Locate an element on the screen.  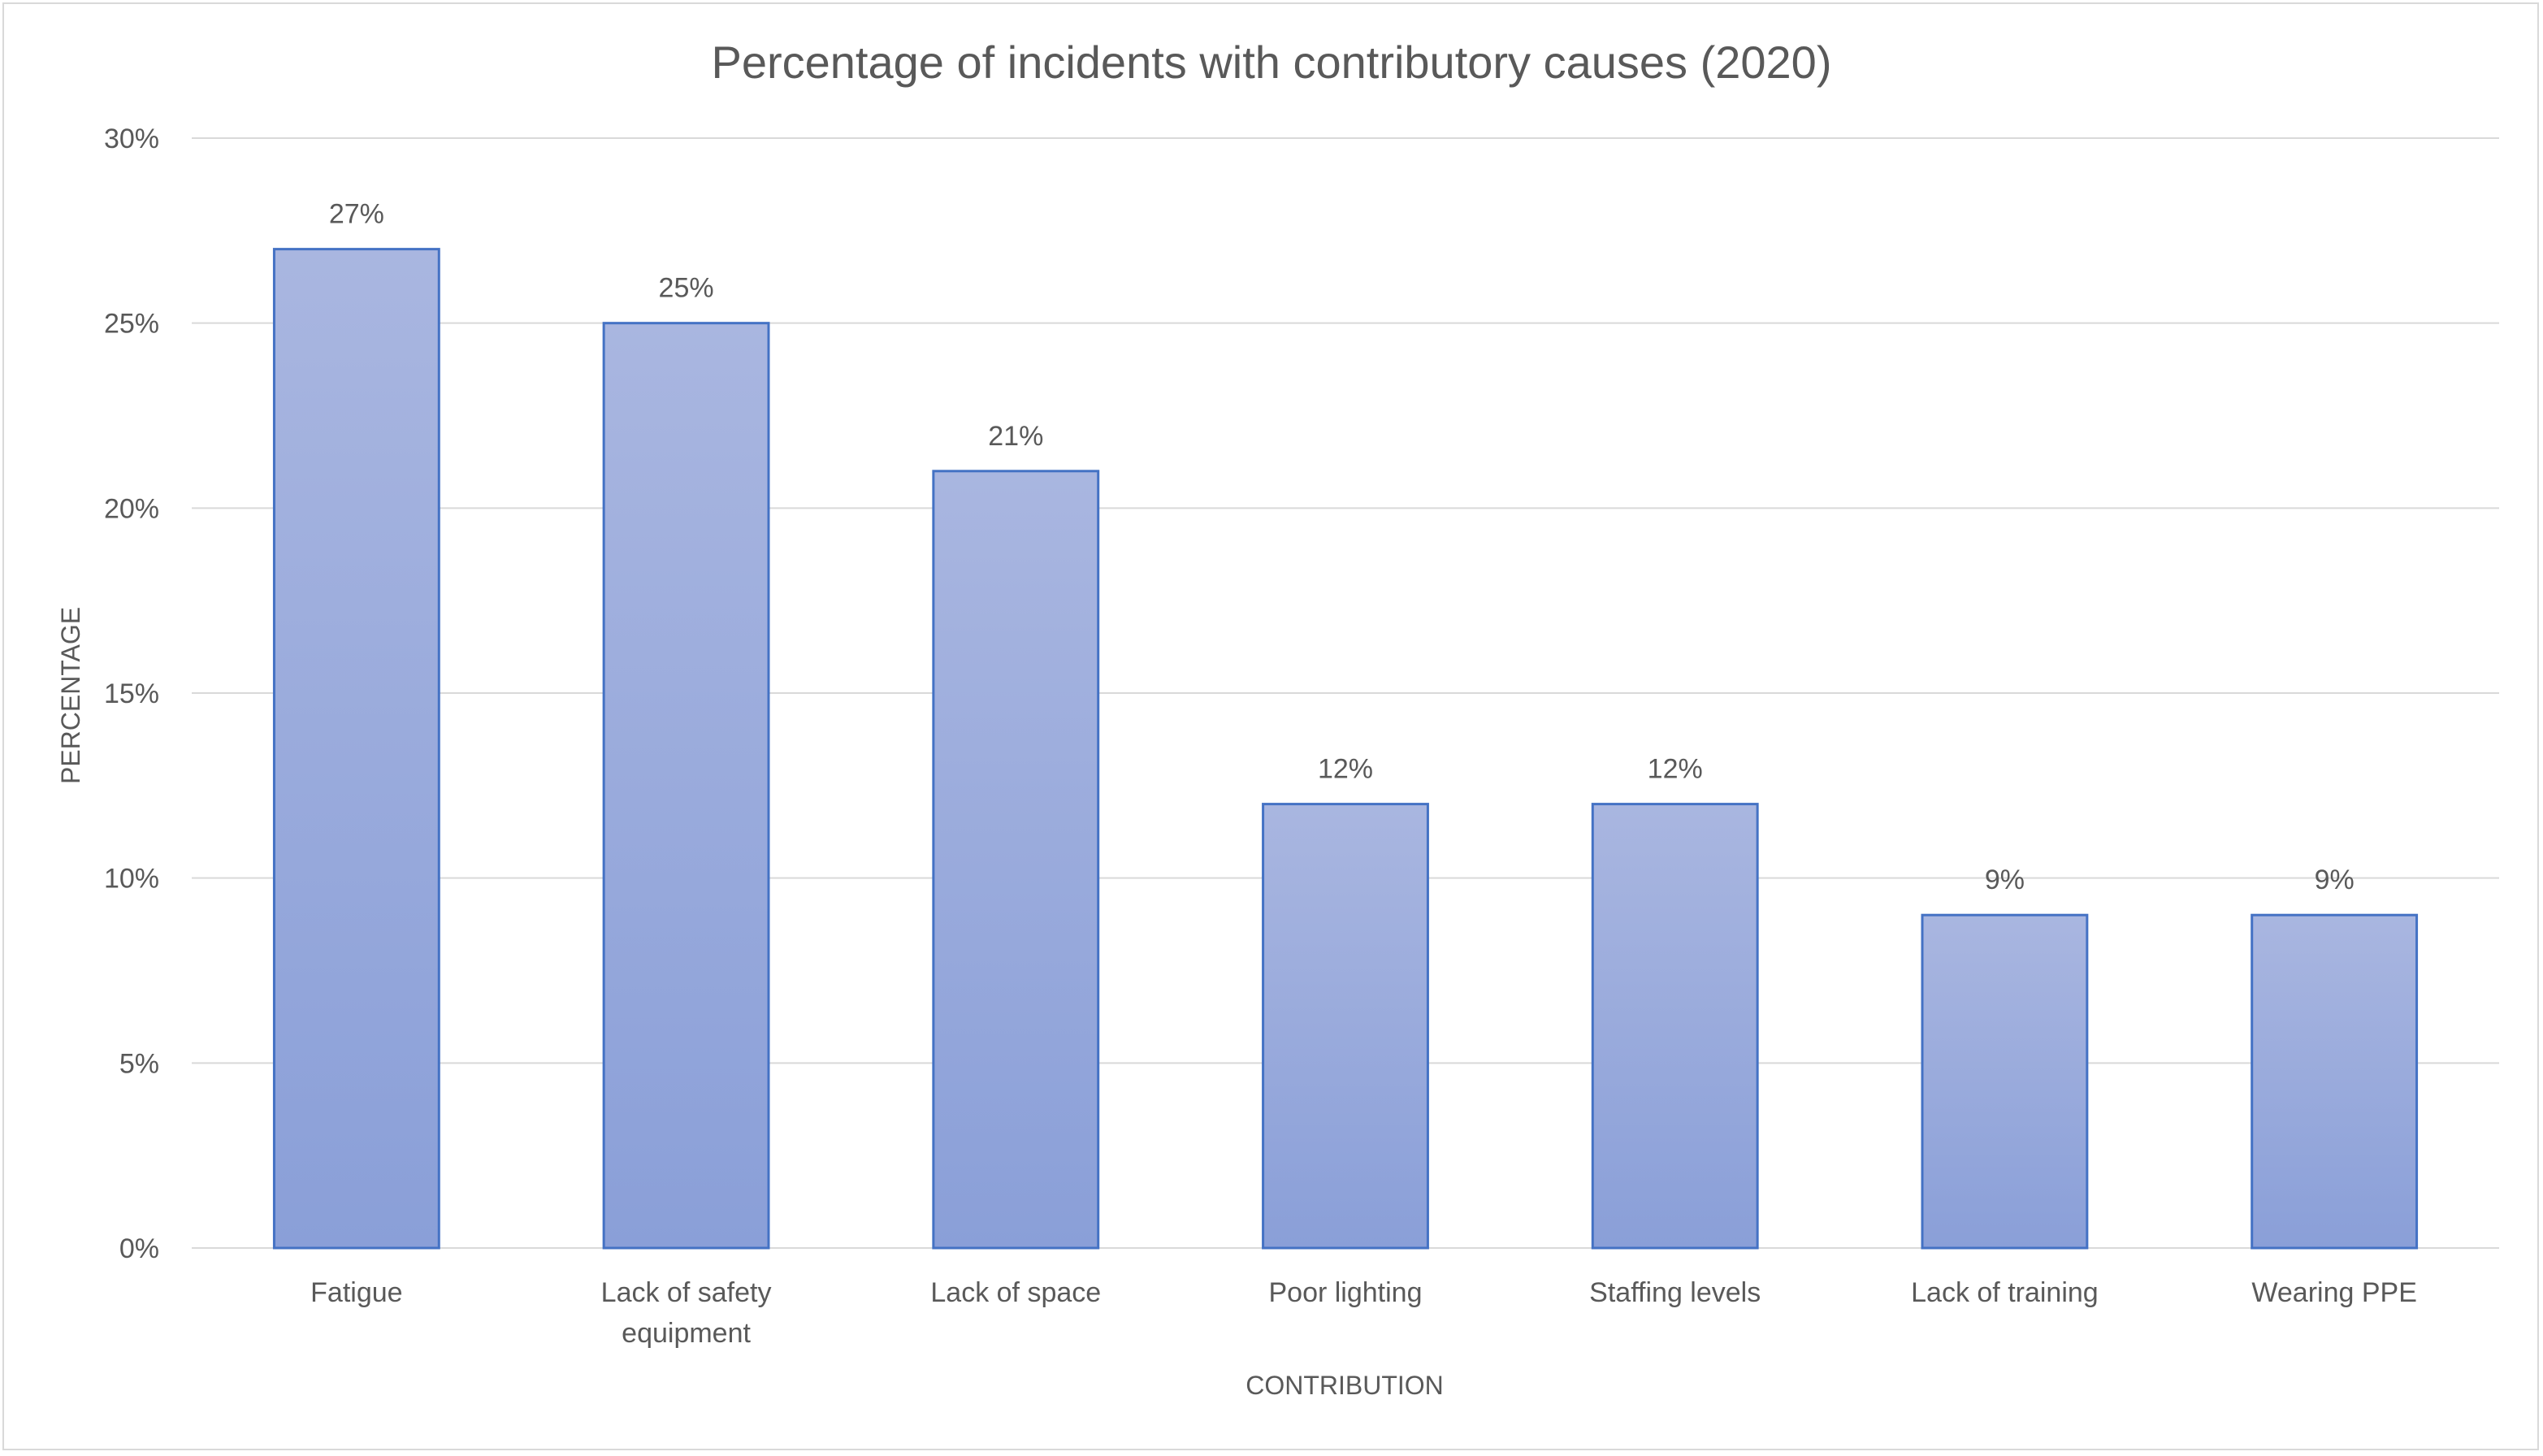
x-axis-title: CONTRIBUTION is located at coordinates (1345, 1385).